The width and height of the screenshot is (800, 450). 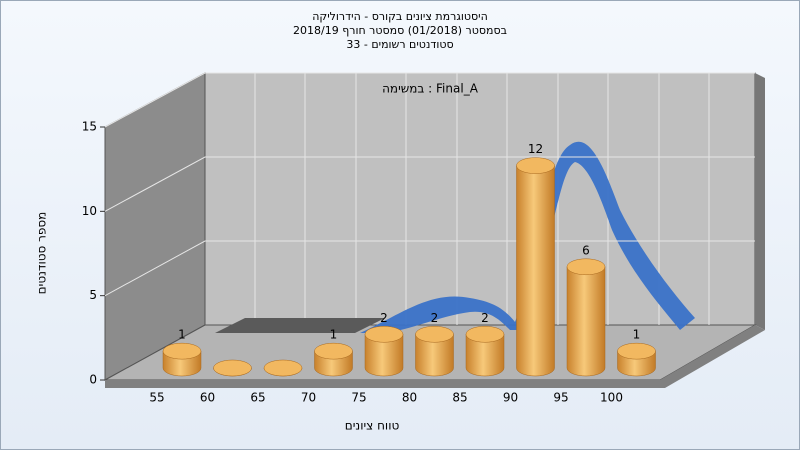 I want to click on x-tick-label: 65, so click(x=257, y=398).